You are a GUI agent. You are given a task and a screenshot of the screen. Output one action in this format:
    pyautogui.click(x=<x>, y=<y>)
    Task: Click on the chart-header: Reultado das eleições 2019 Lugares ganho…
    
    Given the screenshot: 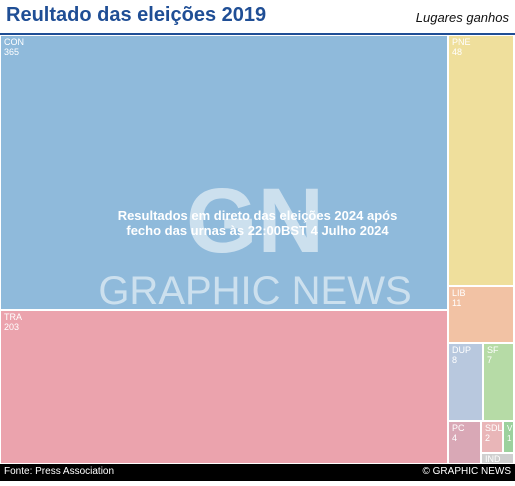 What is the action you would take?
    pyautogui.click(x=257, y=17)
    